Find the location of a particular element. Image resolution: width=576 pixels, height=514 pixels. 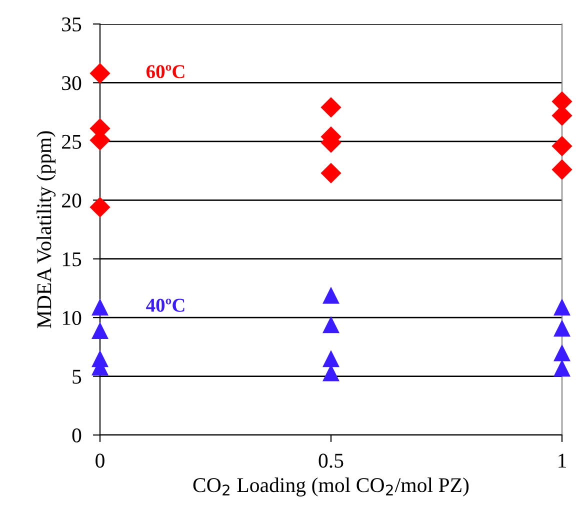

y-tick-label: 20 is located at coordinates (72, 201).